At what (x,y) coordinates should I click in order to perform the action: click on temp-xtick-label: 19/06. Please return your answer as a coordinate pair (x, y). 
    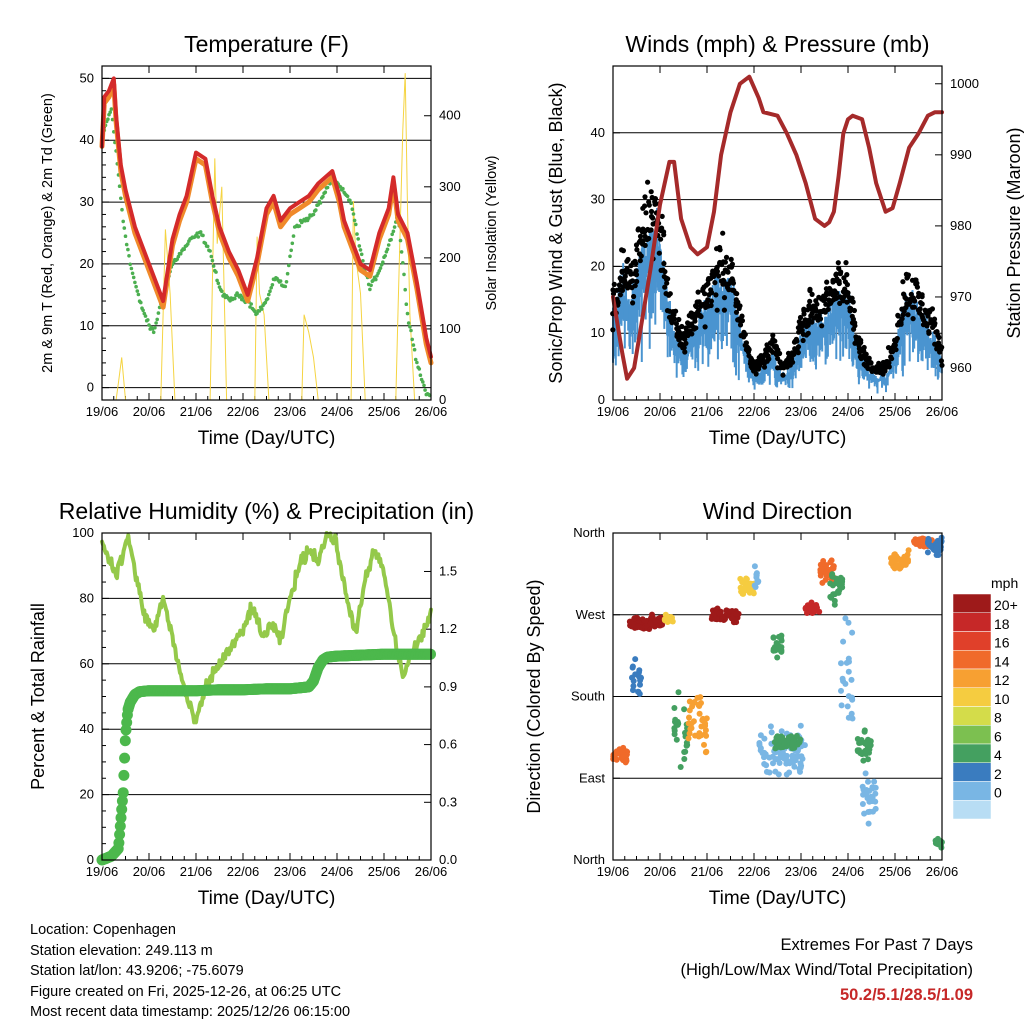
    Looking at the image, I should click on (102, 411).